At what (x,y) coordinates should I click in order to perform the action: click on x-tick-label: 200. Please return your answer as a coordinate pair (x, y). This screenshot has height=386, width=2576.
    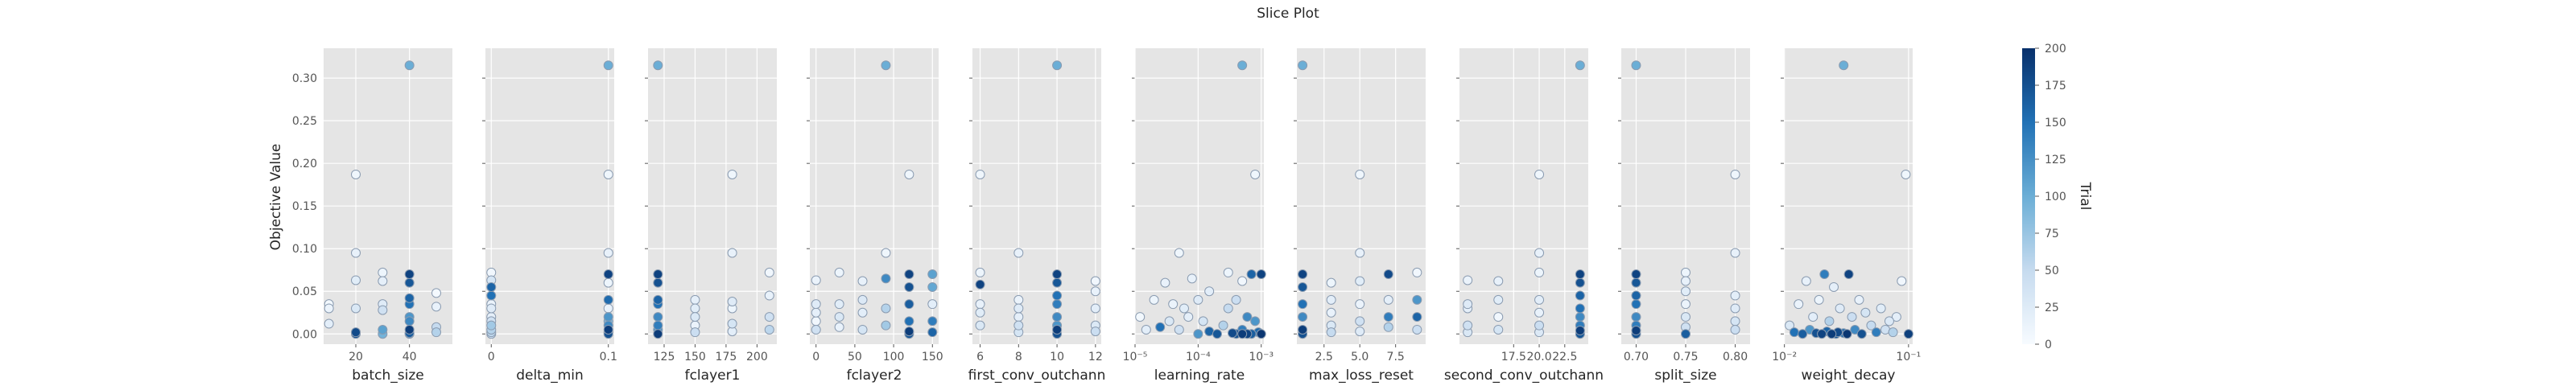
    Looking at the image, I should click on (757, 357).